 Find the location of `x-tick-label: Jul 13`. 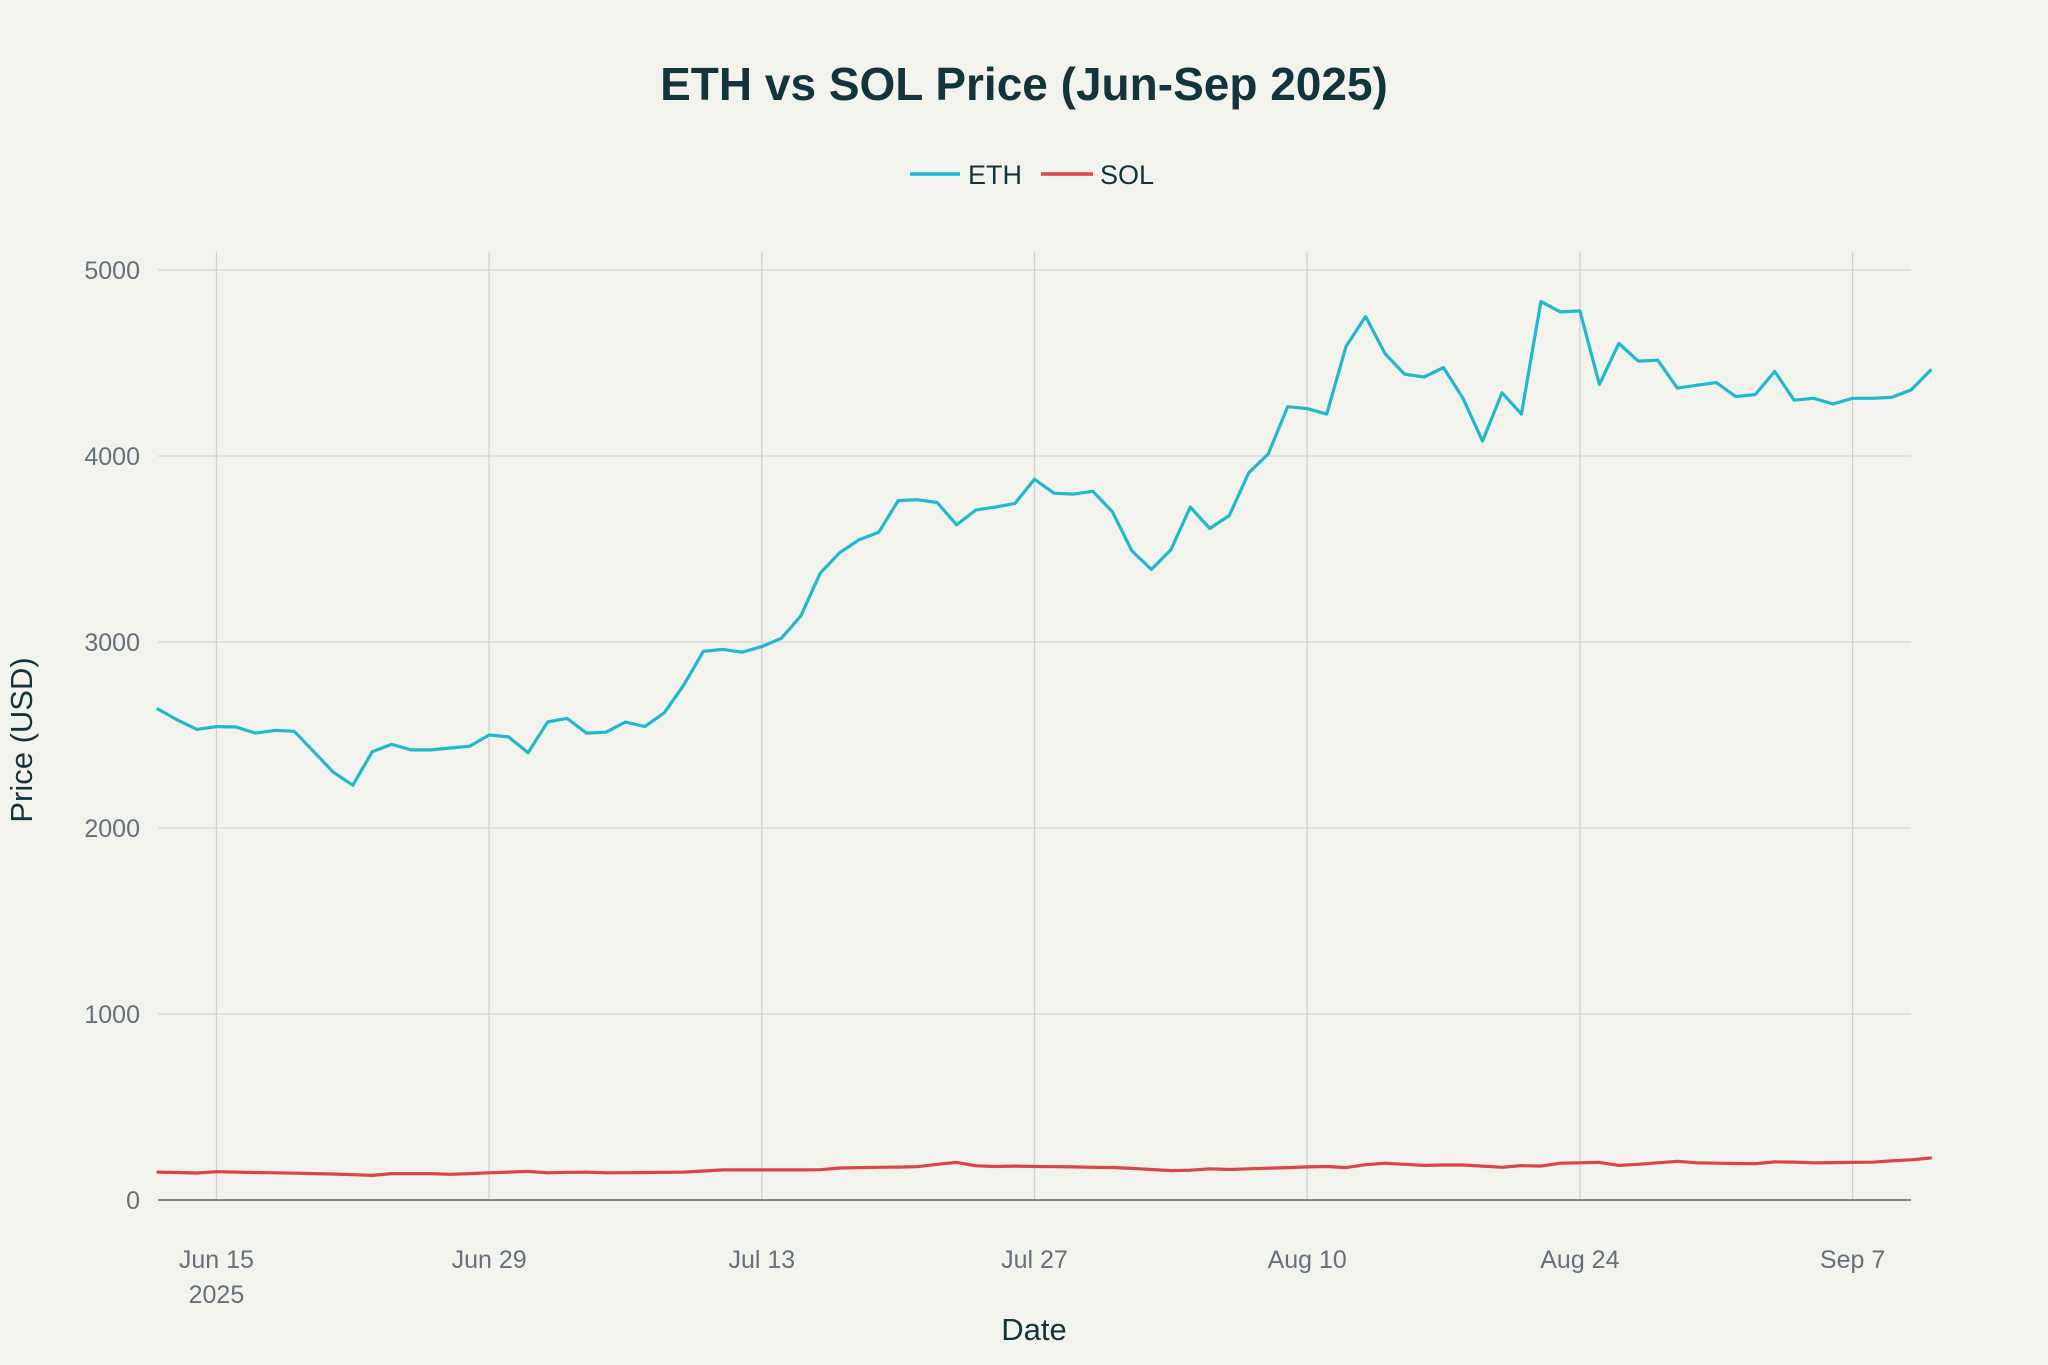

x-tick-label: Jul 13 is located at coordinates (761, 1260).